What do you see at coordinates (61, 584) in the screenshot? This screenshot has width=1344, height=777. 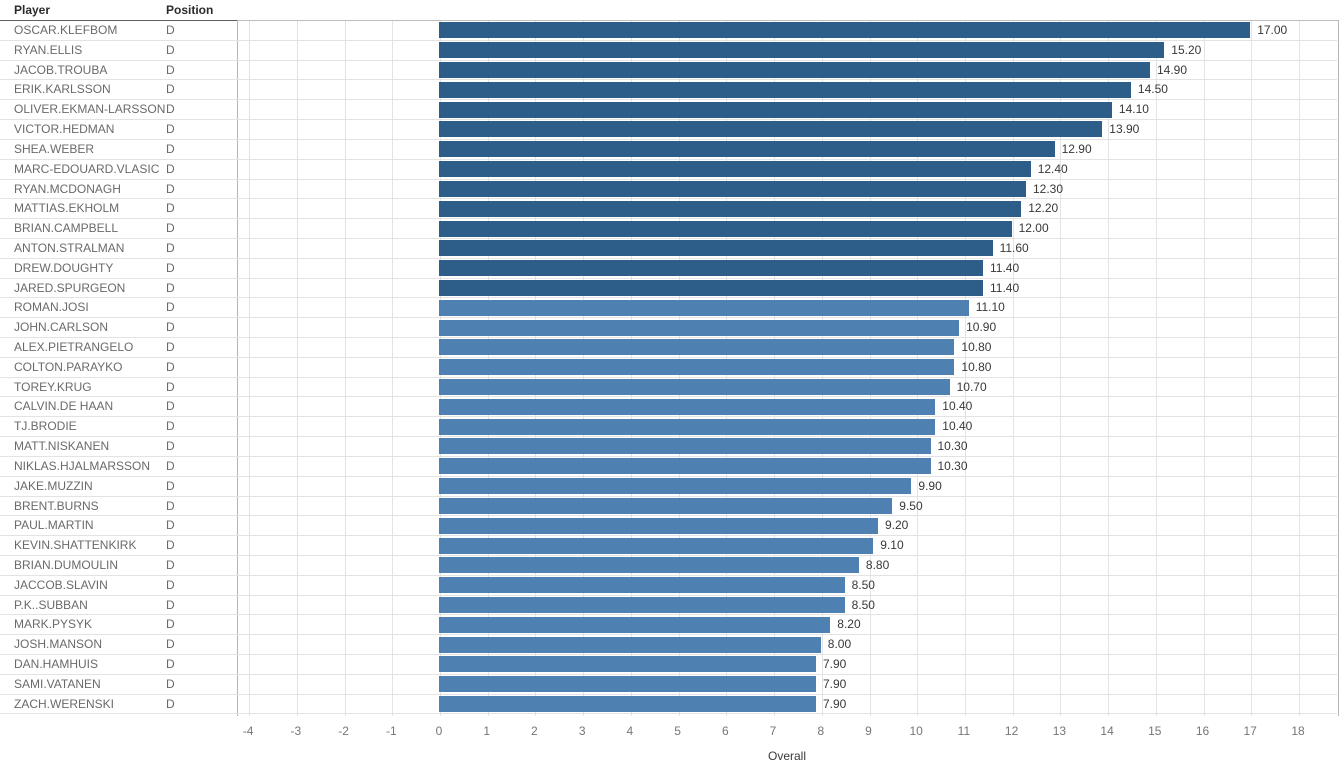 I see `player-name: JACCOB.SLAVIN` at bounding box center [61, 584].